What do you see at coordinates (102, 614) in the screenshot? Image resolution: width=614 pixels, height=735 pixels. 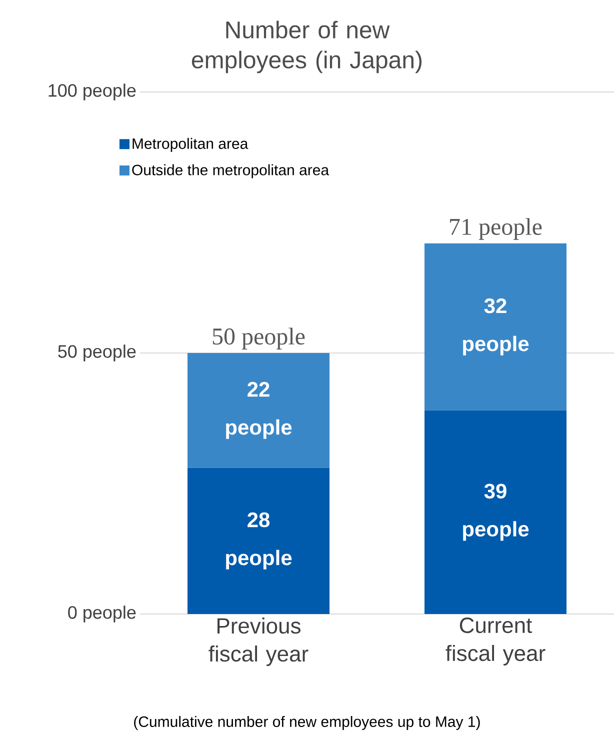 I see `y-tick-label: 0 people` at bounding box center [102, 614].